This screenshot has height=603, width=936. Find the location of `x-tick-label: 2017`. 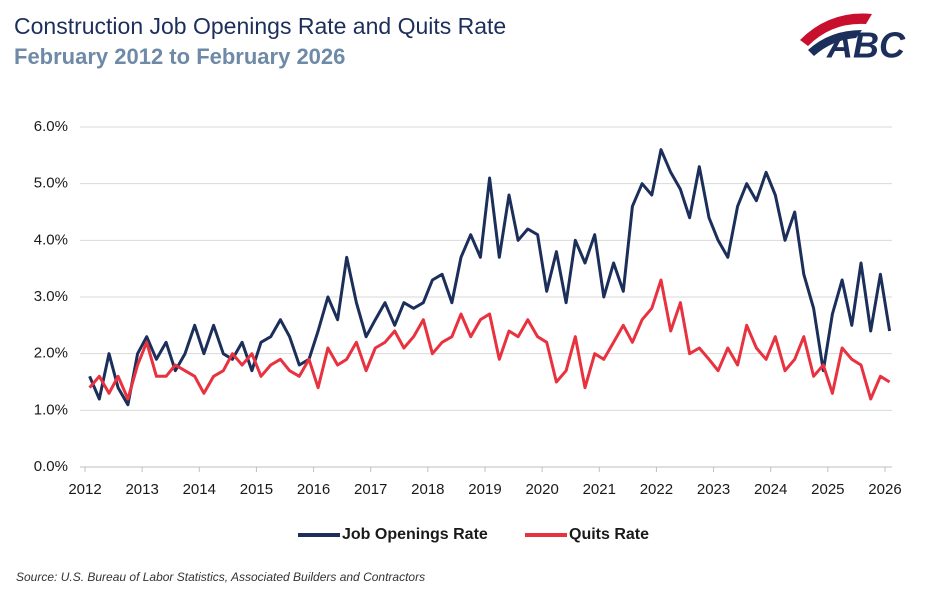

x-tick-label: 2017 is located at coordinates (370, 489).